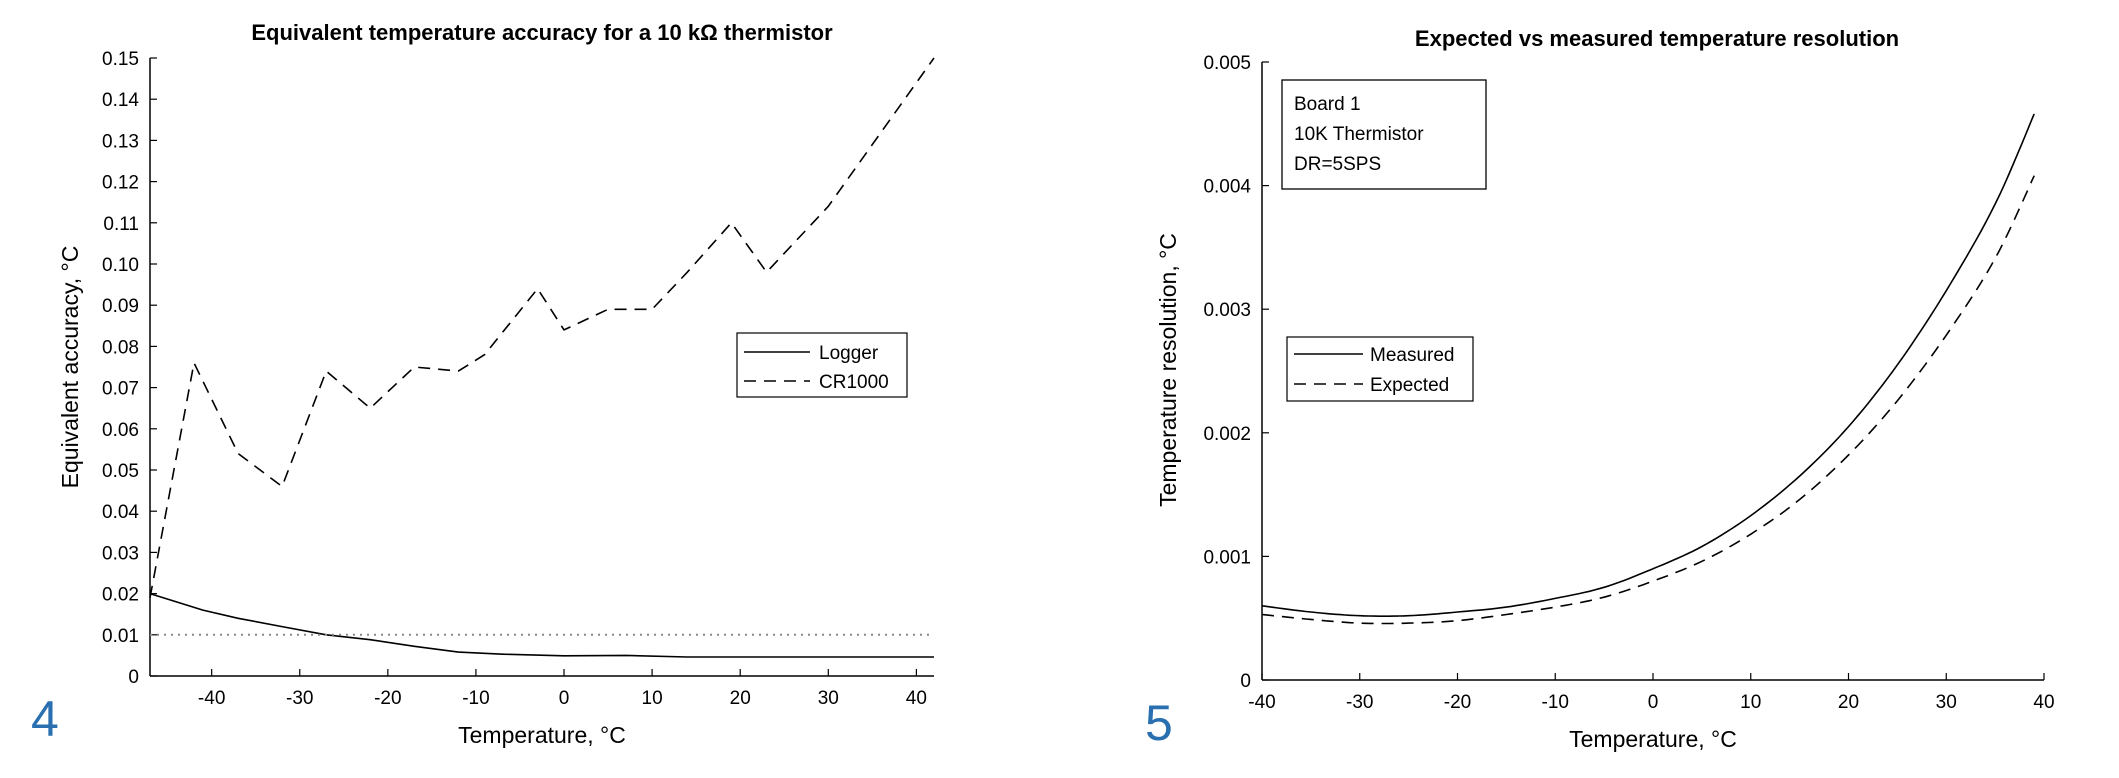 The height and width of the screenshot is (778, 2119). What do you see at coordinates (120, 59) in the screenshot?
I see `y-tick-label: 0.15` at bounding box center [120, 59].